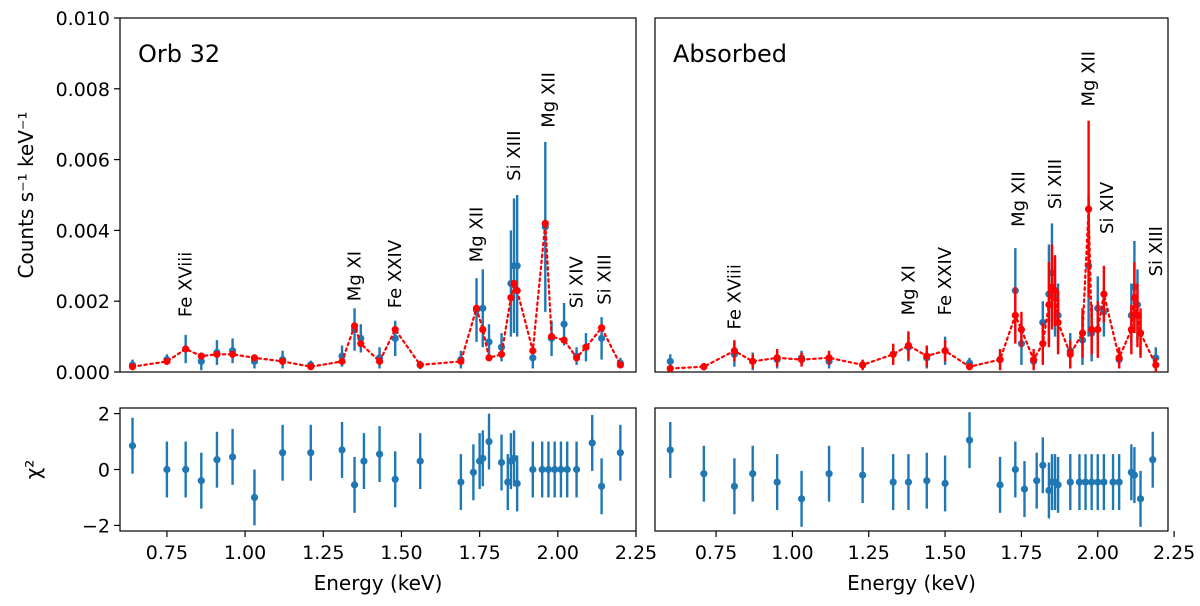 The width and height of the screenshot is (1200, 606). I want to click on x-tick-label: 1.25, so click(323, 553).